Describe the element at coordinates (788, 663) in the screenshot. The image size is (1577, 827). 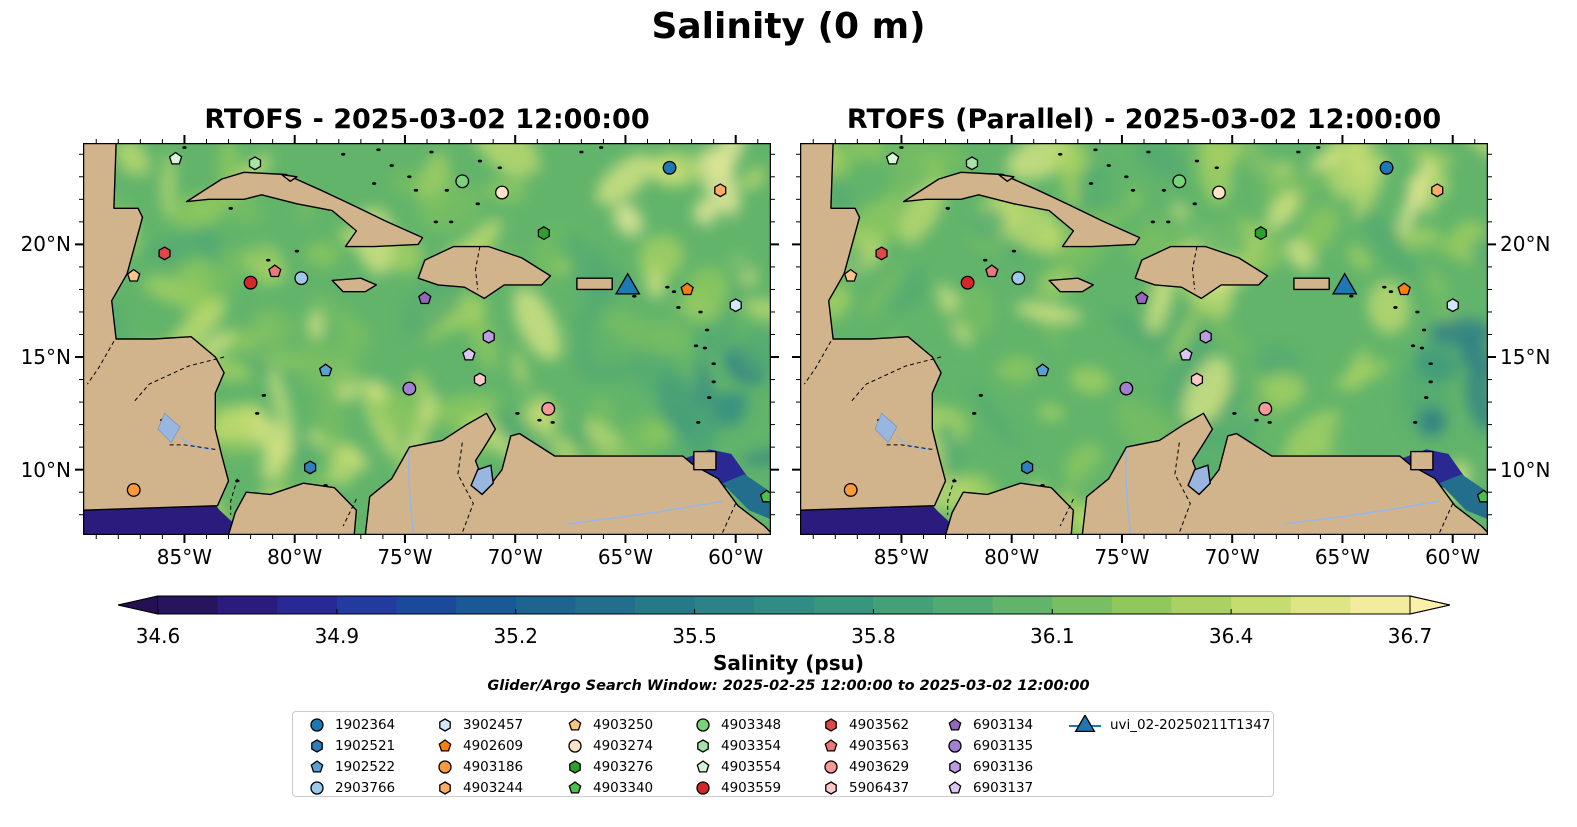
I see `colorbar-label: Salinity (psu)` at that location.